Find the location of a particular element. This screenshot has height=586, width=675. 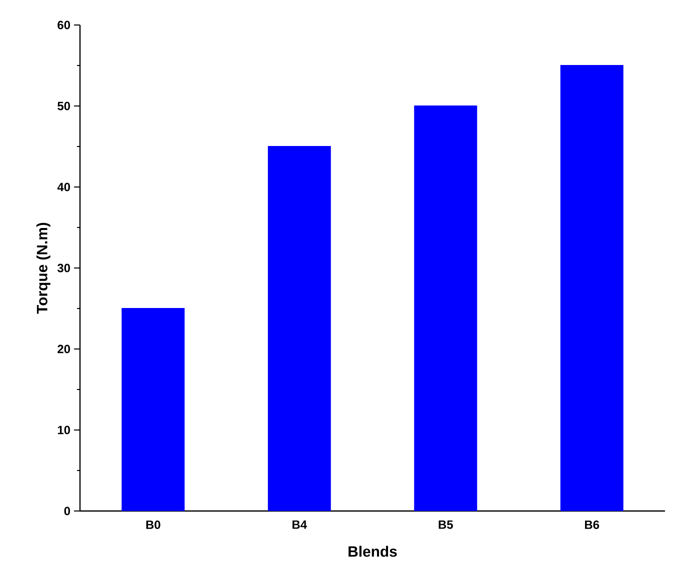

y-tick-label: 40 is located at coordinates (63, 187).